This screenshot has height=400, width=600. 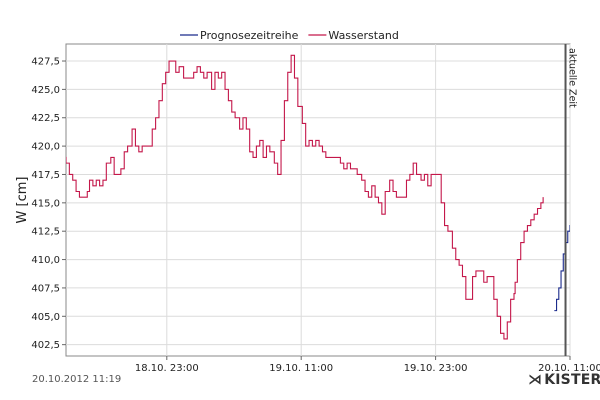 What do you see at coordinates (45, 90) in the screenshot?
I see `y-tick-label: 425,0` at bounding box center [45, 90].